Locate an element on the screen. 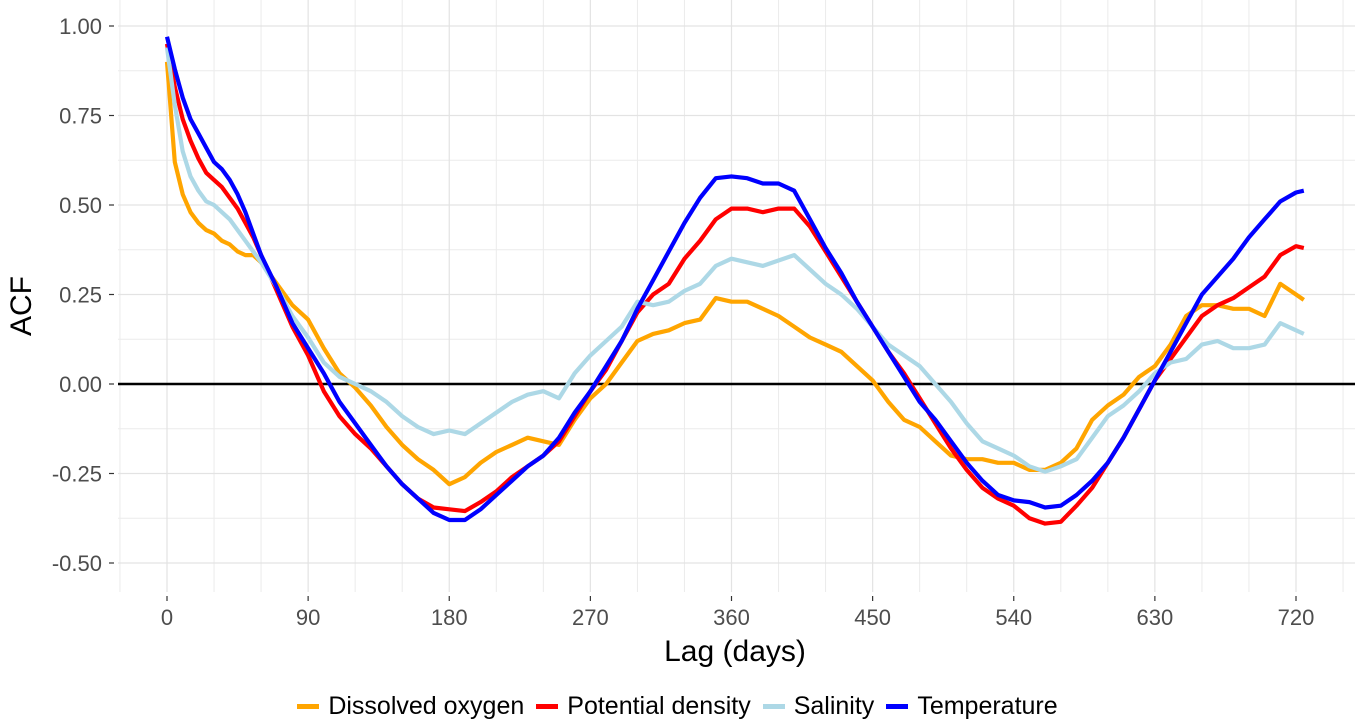 The height and width of the screenshot is (726, 1355). x-tick-label: 720 is located at coordinates (1296, 617).